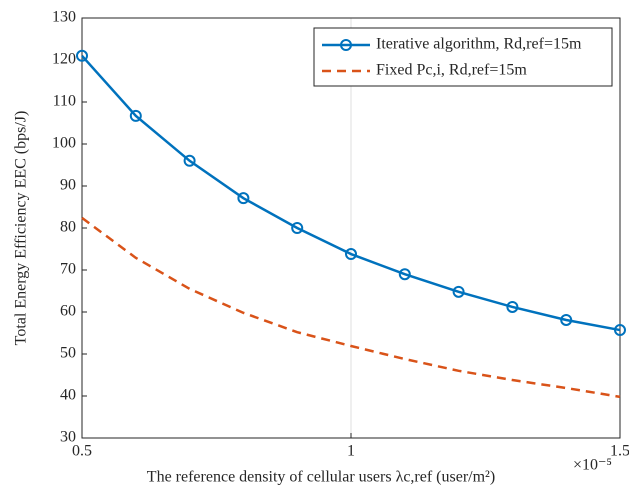 The height and width of the screenshot is (498, 629). I want to click on legend-box, so click(463, 57).